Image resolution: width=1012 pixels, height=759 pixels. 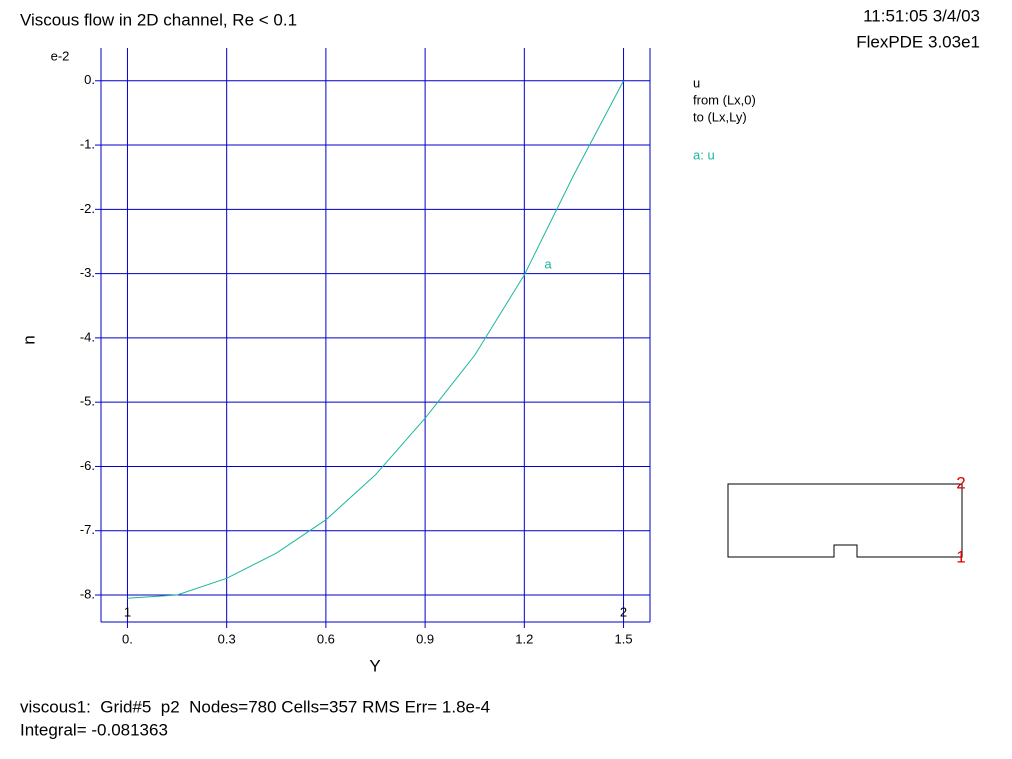 What do you see at coordinates (425, 638) in the screenshot?
I see `x-tick-label: 0.9` at bounding box center [425, 638].